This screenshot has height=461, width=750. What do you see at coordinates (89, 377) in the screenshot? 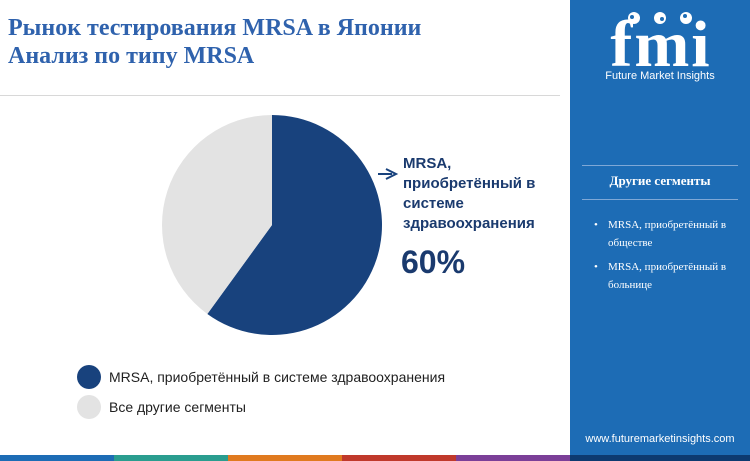
I see `legend-swatch-healthcare` at bounding box center [89, 377].